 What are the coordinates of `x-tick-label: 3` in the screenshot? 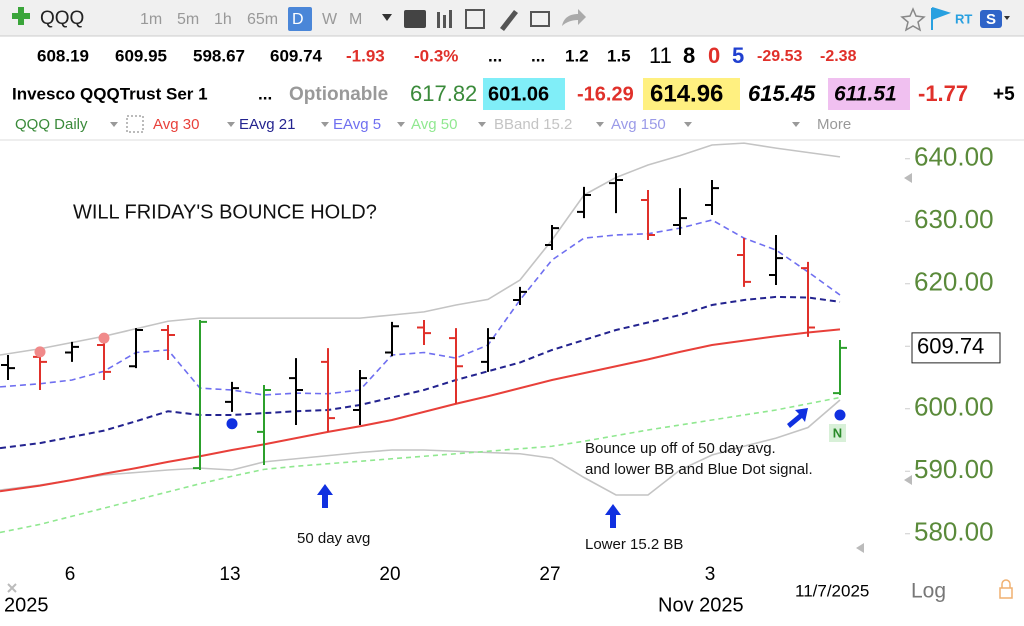 It's located at (710, 574).